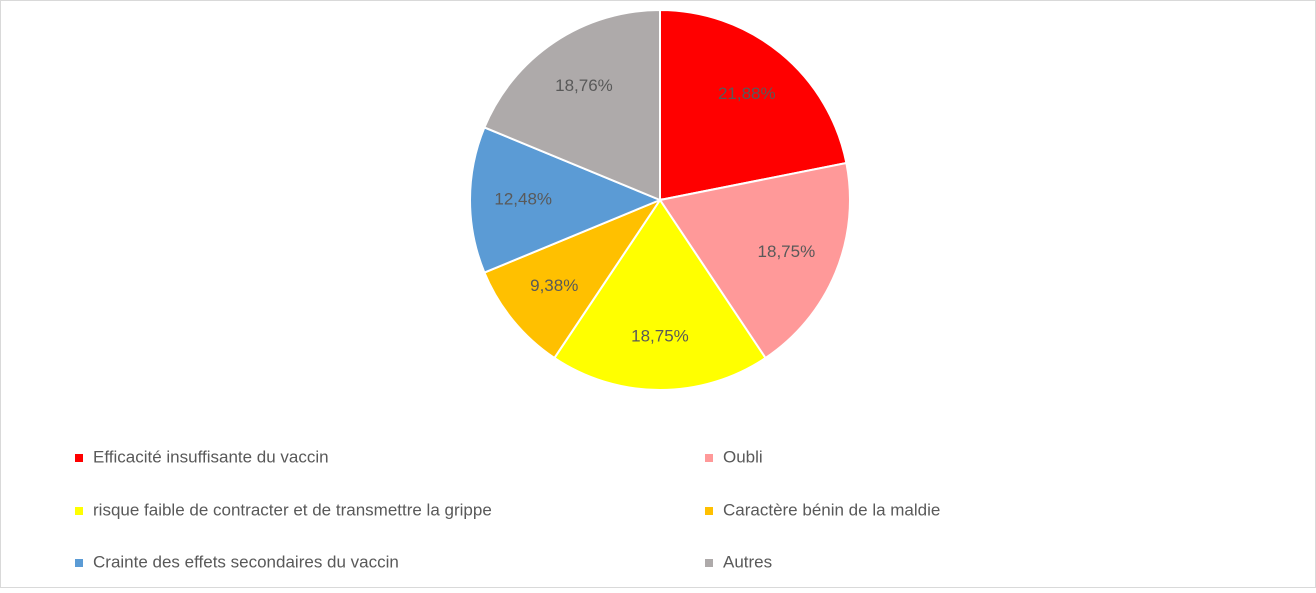  I want to click on data-label: 21,88%, so click(747, 93).